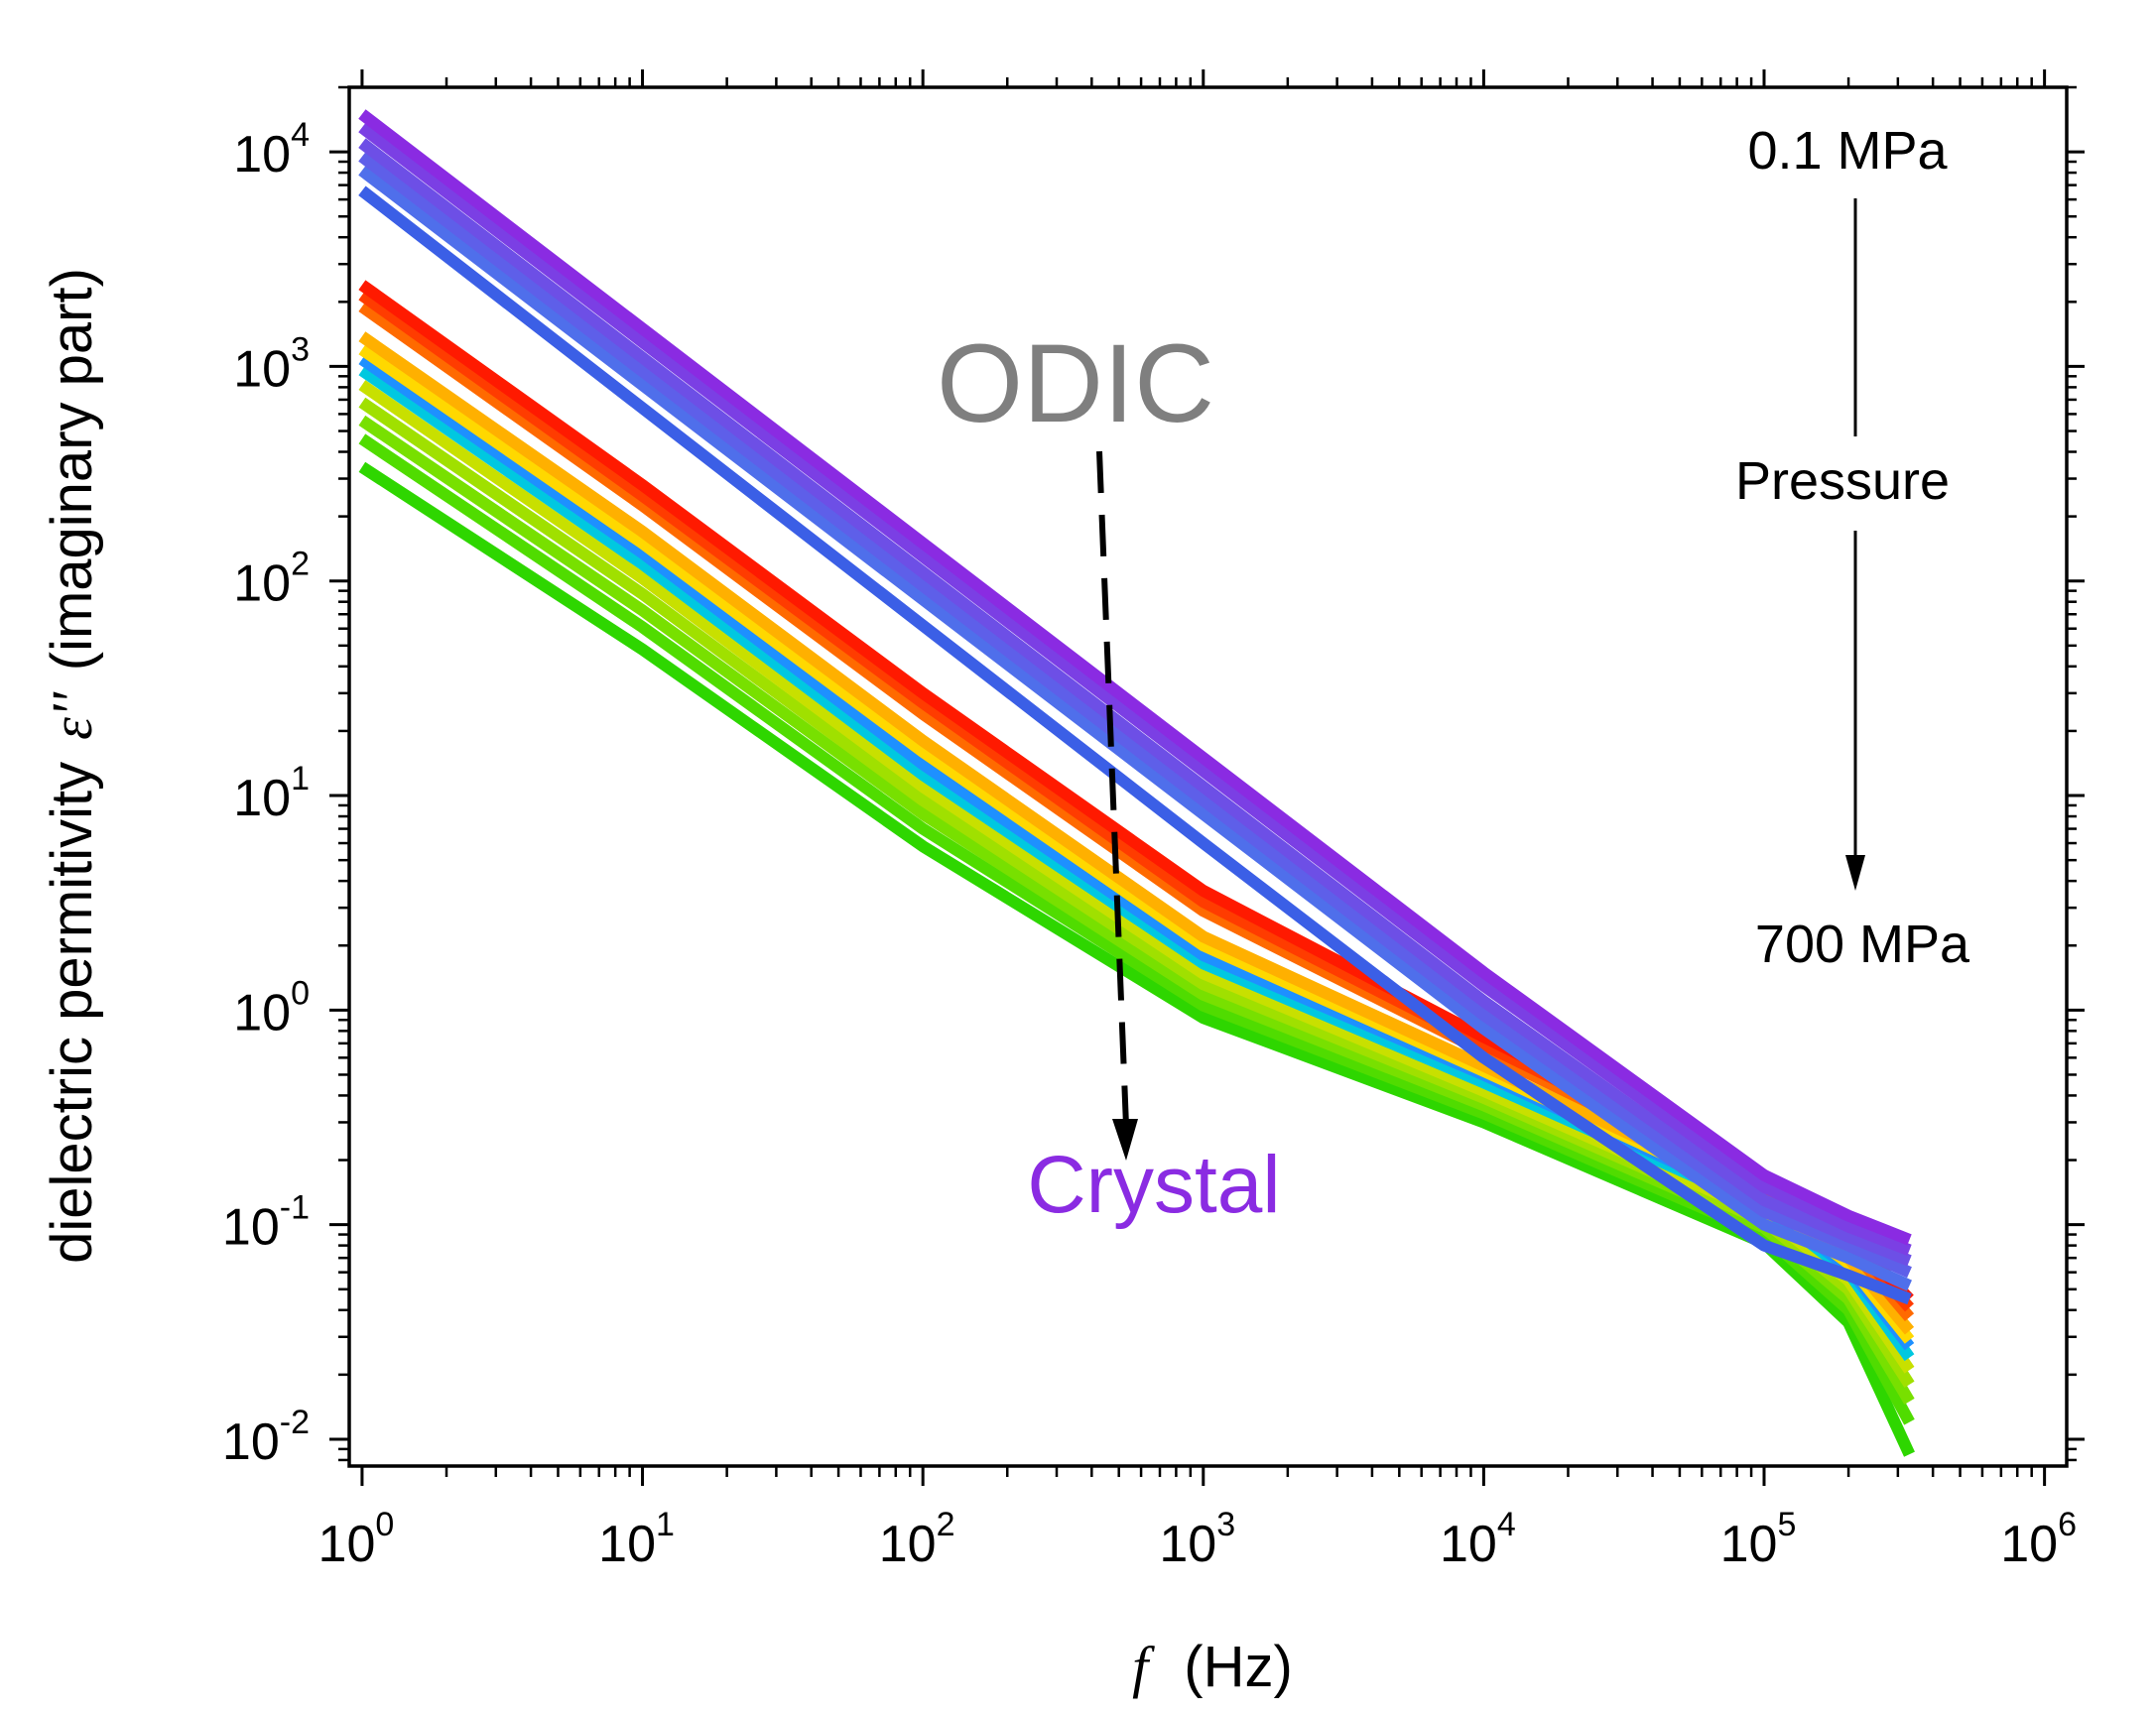 This screenshot has height=1716, width=2156. Describe the element at coordinates (1153, 1185) in the screenshot. I see `crystal-label: Crystal` at that location.